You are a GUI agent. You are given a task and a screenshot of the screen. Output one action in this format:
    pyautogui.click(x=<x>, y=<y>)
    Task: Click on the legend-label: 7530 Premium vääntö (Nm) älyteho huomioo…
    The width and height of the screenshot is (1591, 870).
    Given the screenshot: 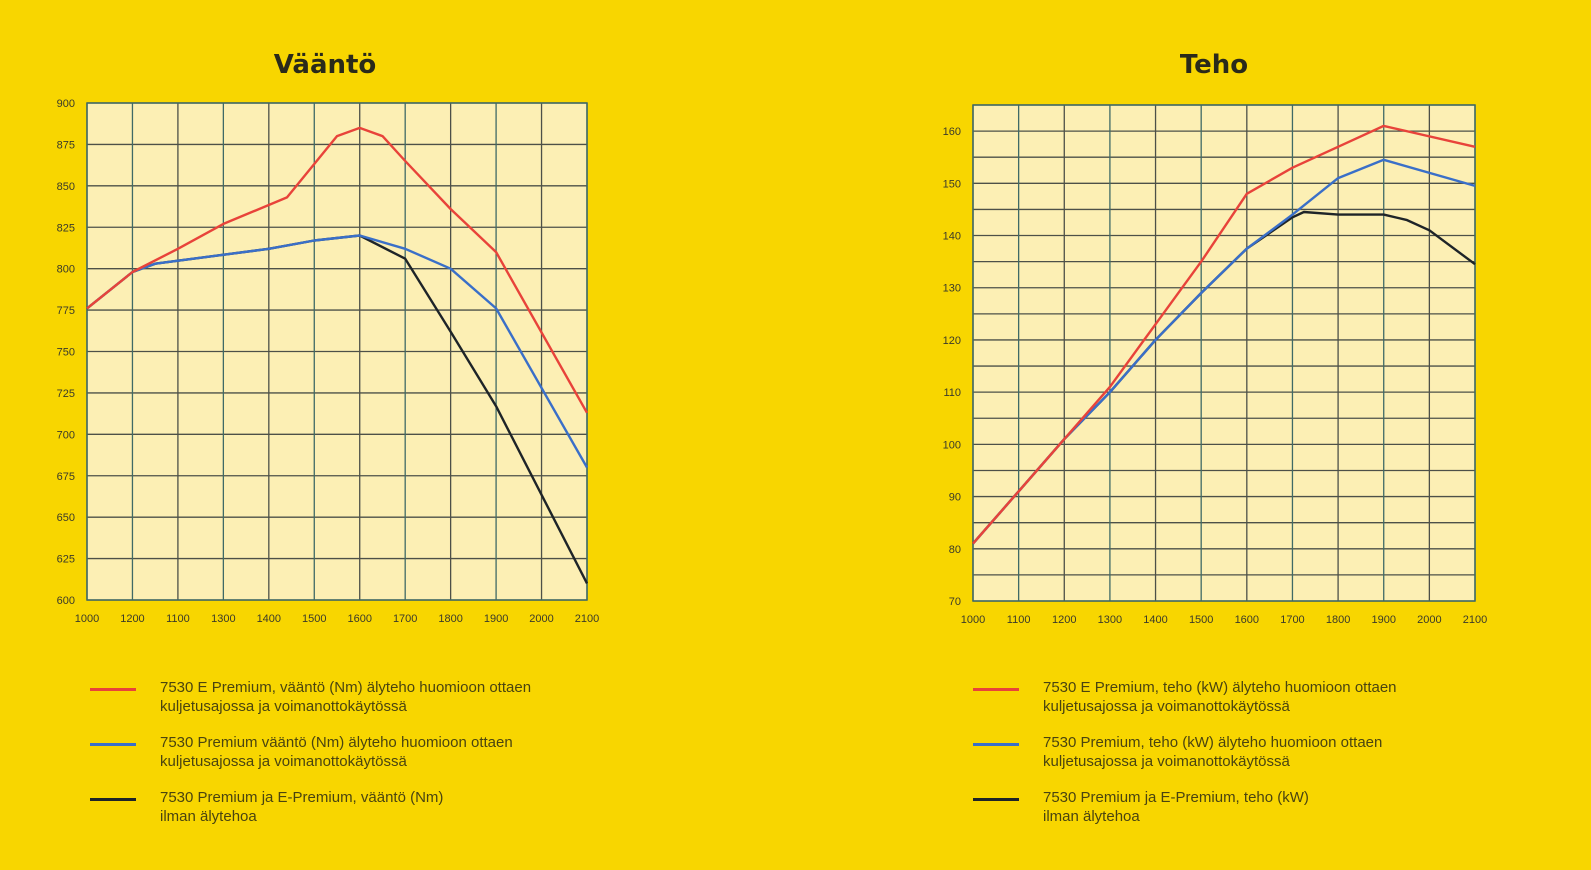 What is the action you would take?
    pyautogui.click(x=336, y=742)
    